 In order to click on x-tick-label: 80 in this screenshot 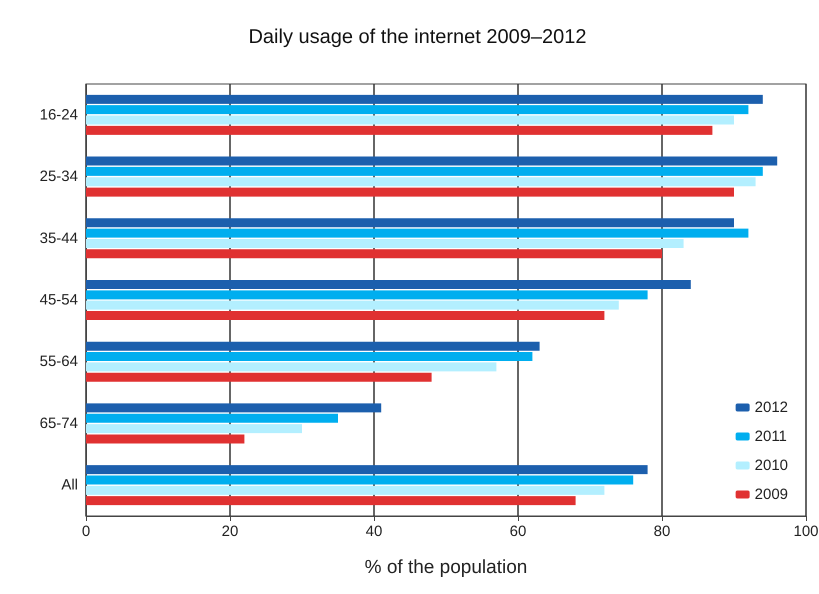, I will do `click(662, 531)`.